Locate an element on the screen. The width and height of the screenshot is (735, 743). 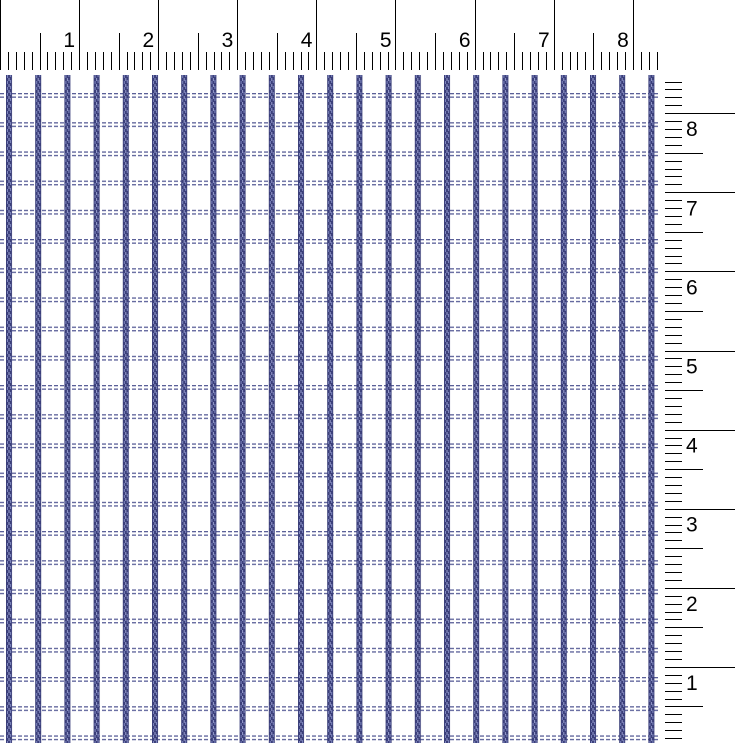
right-ruler-label: 4 is located at coordinates (692, 446).